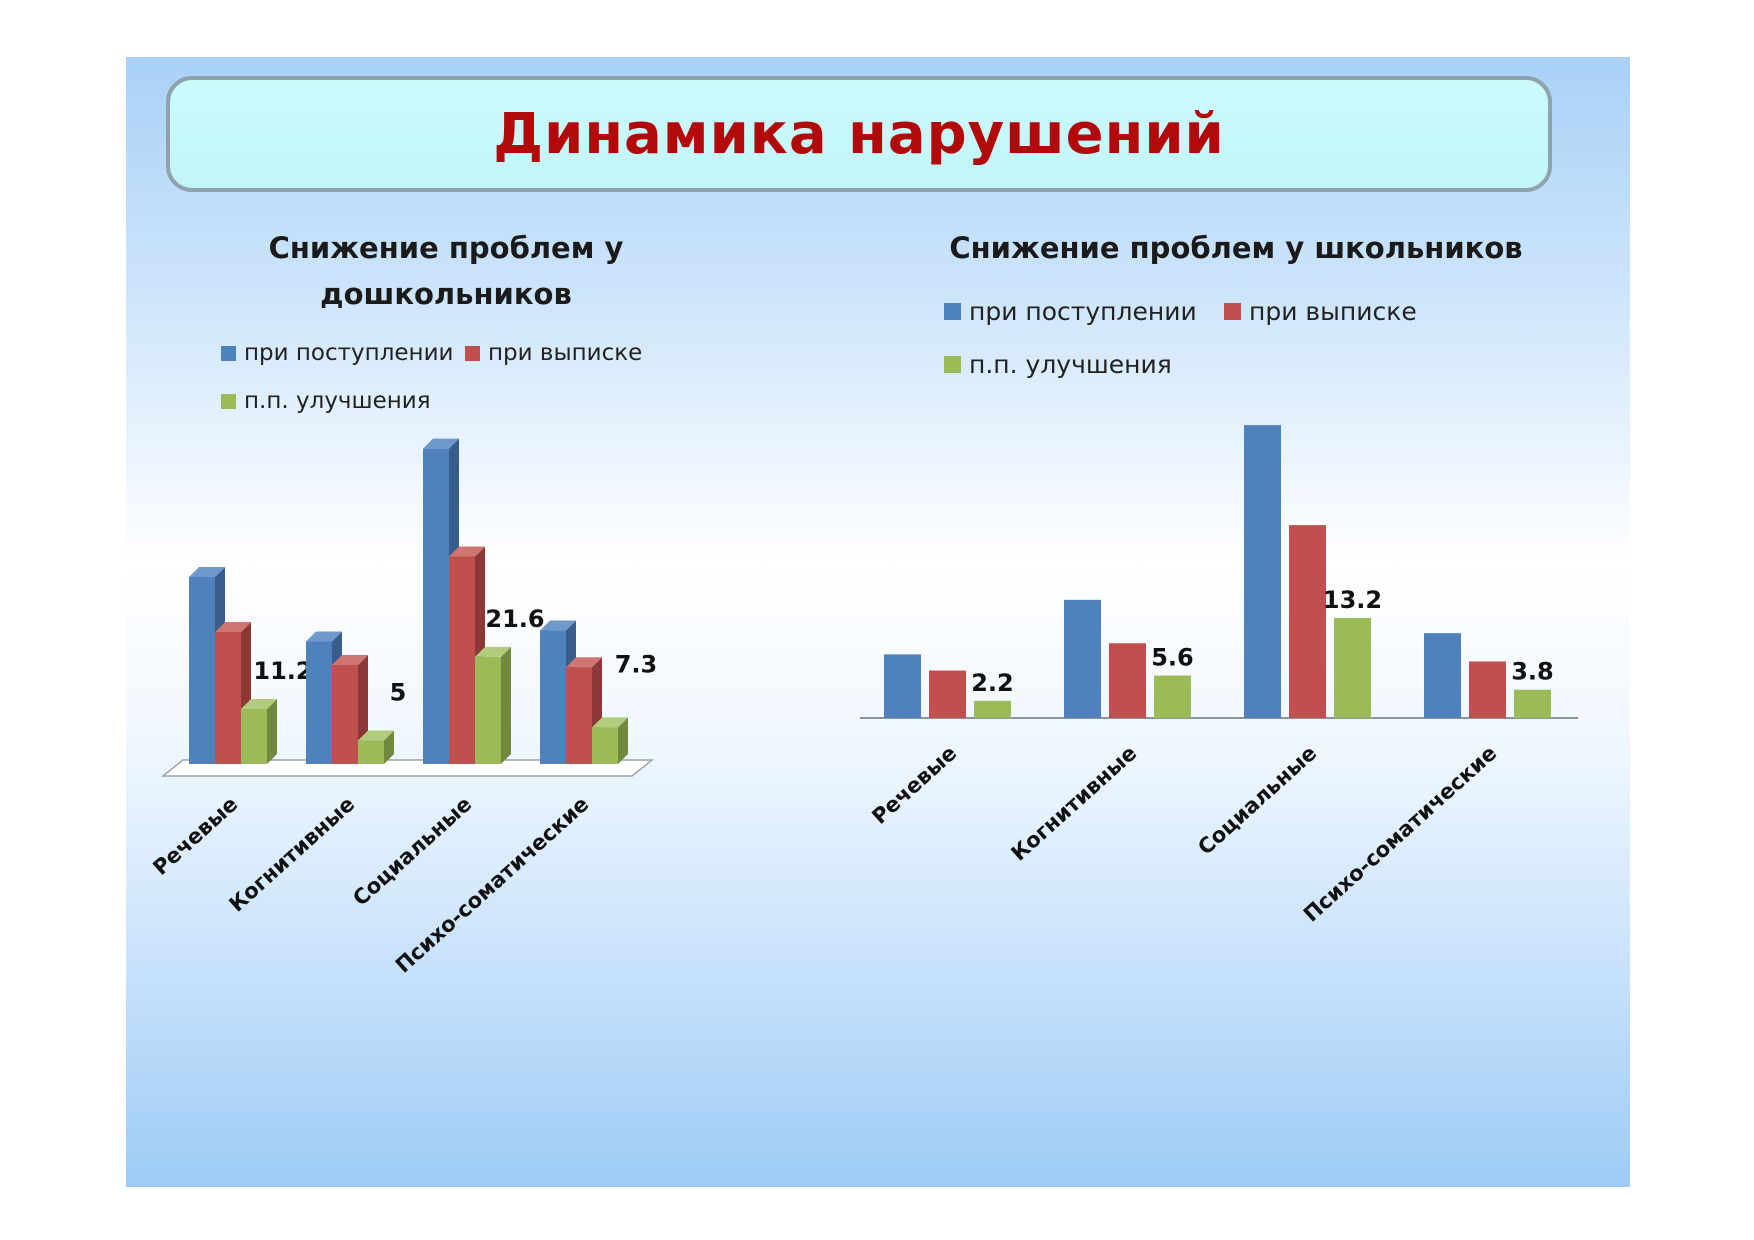 Image resolution: width=1754 pixels, height=1240 pixels. I want to click on title-box: Динамика нарушений, so click(859, 134).